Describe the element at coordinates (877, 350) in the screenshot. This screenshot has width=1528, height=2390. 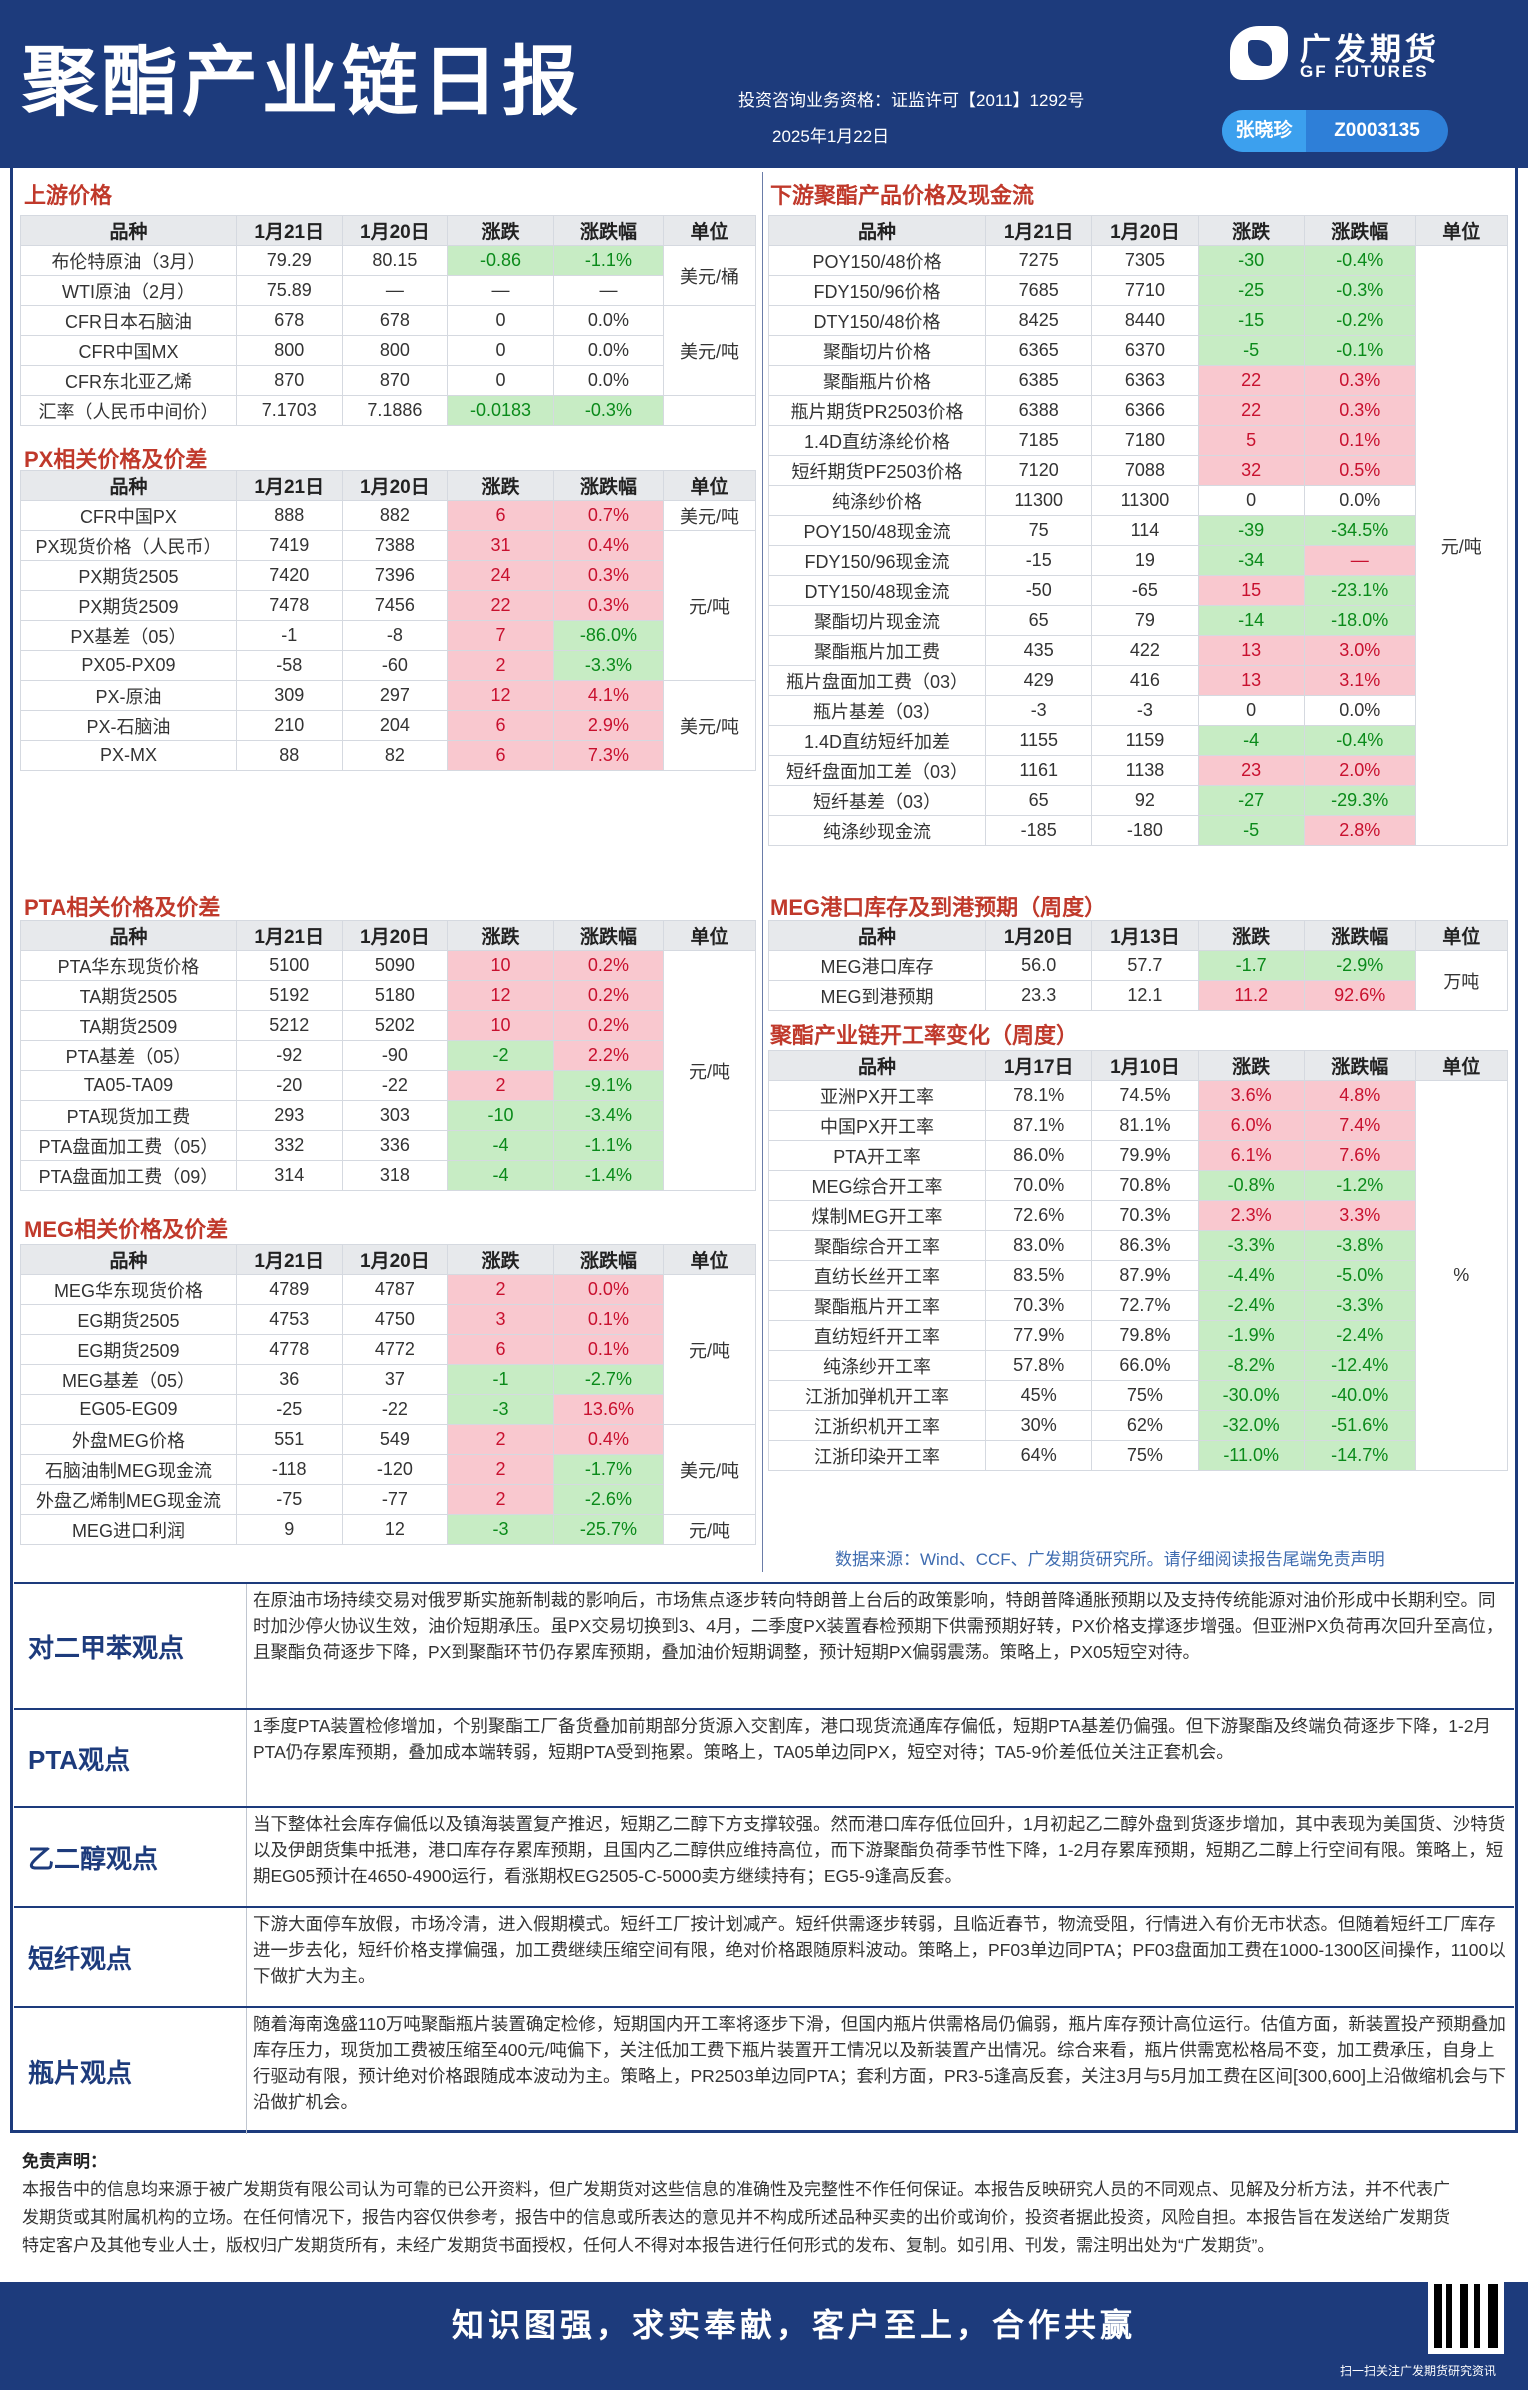
I see `table-cell: 聚酯切片价格` at that location.